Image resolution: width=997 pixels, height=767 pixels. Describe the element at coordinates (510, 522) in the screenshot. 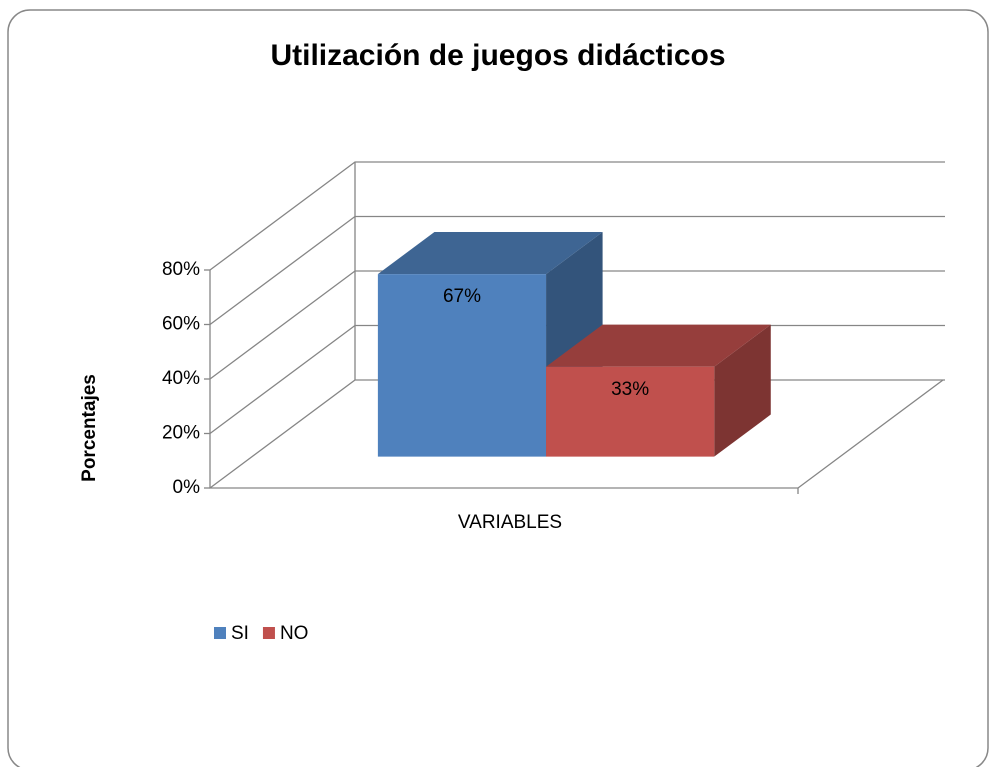

I see `x-tick-label: VARIABLES` at that location.